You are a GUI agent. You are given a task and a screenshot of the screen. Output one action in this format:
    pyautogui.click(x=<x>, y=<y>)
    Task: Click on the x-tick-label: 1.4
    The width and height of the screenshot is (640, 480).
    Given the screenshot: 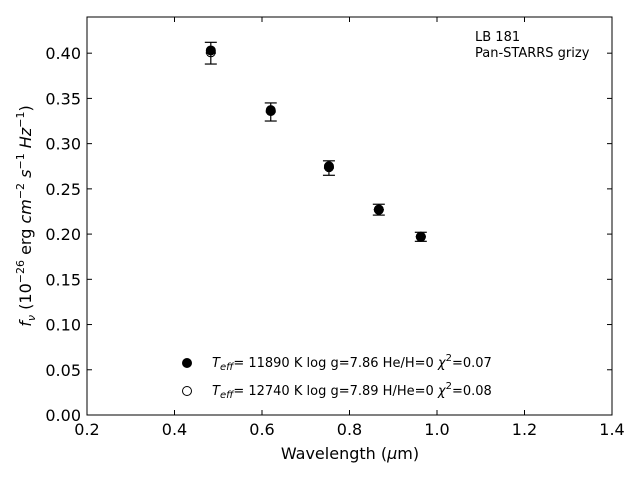 What is the action you would take?
    pyautogui.click(x=611, y=429)
    